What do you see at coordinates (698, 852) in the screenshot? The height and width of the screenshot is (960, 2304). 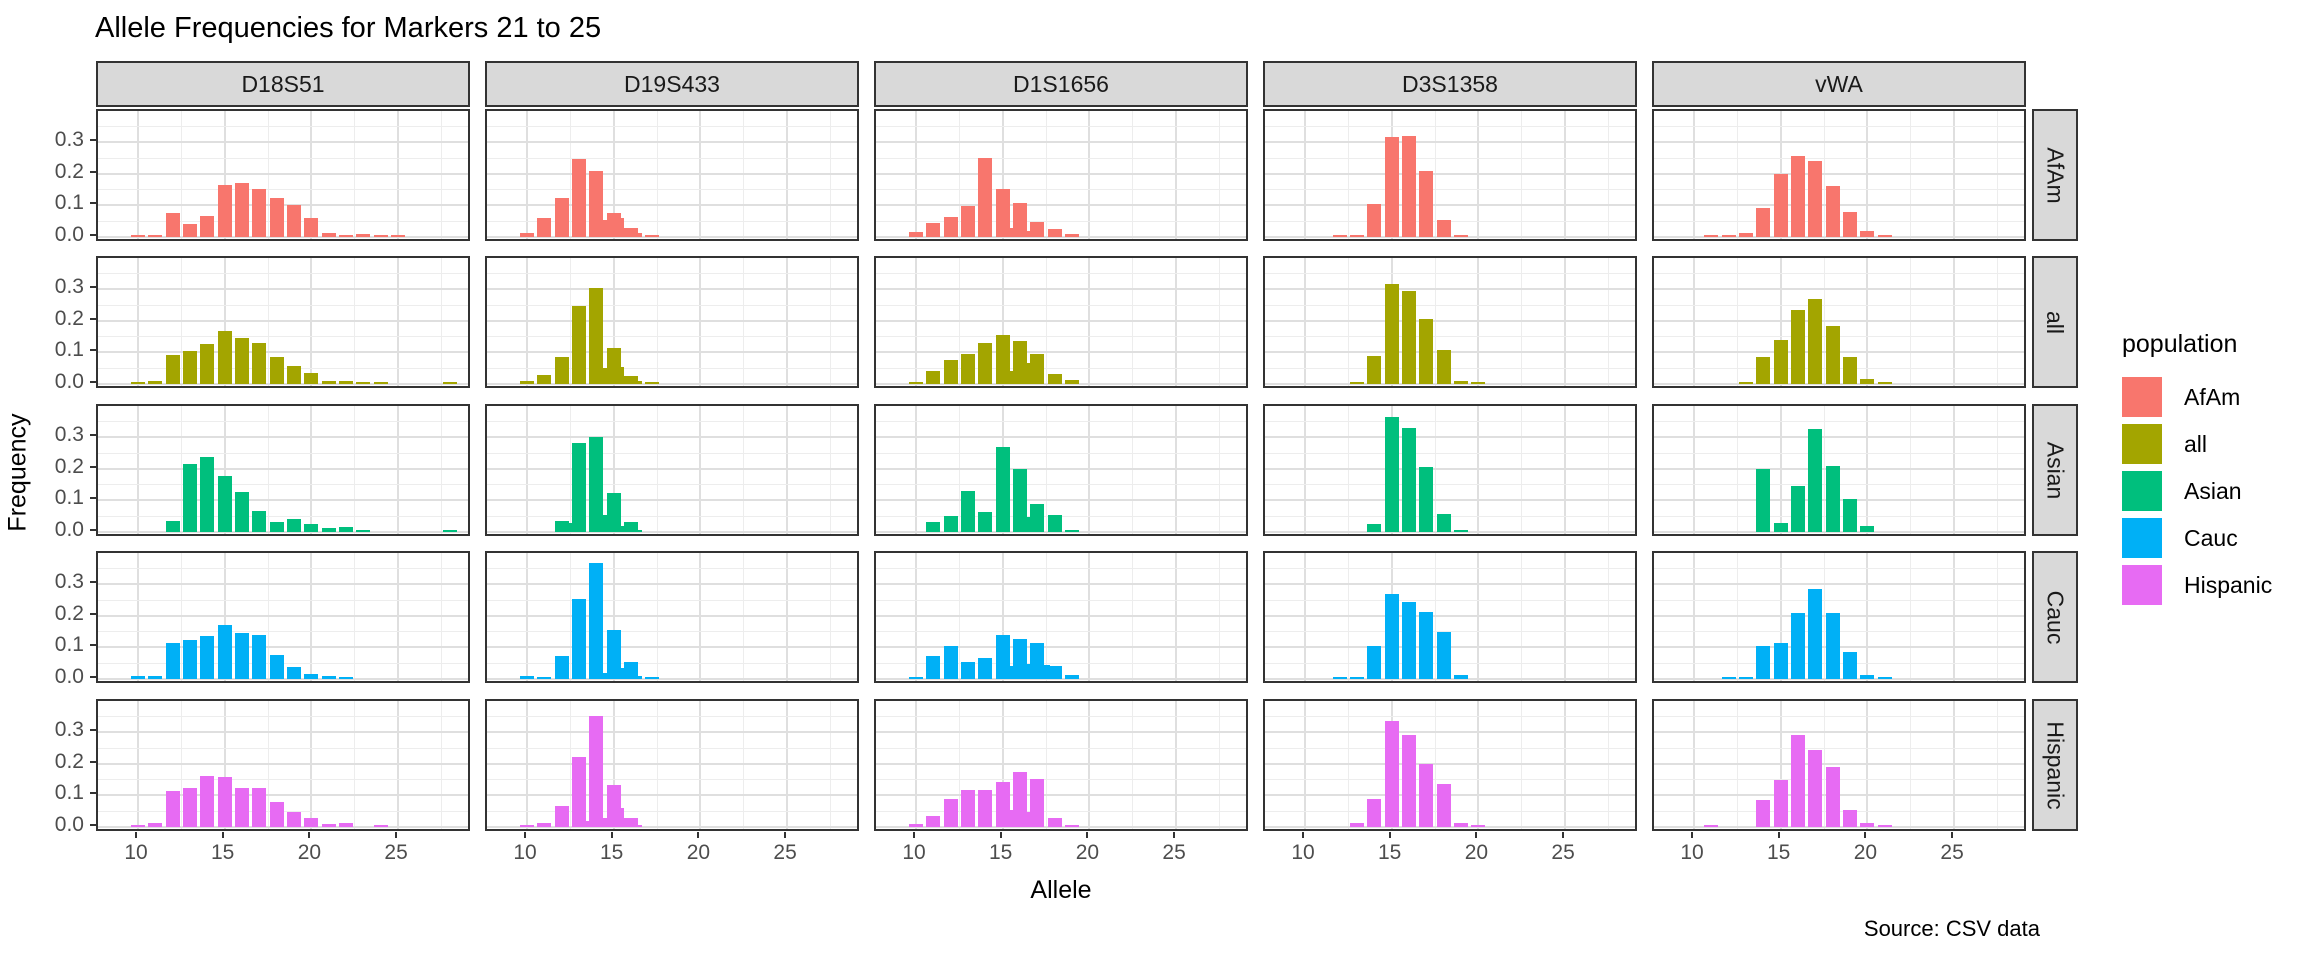 I see `x-tick-label: 20` at bounding box center [698, 852].